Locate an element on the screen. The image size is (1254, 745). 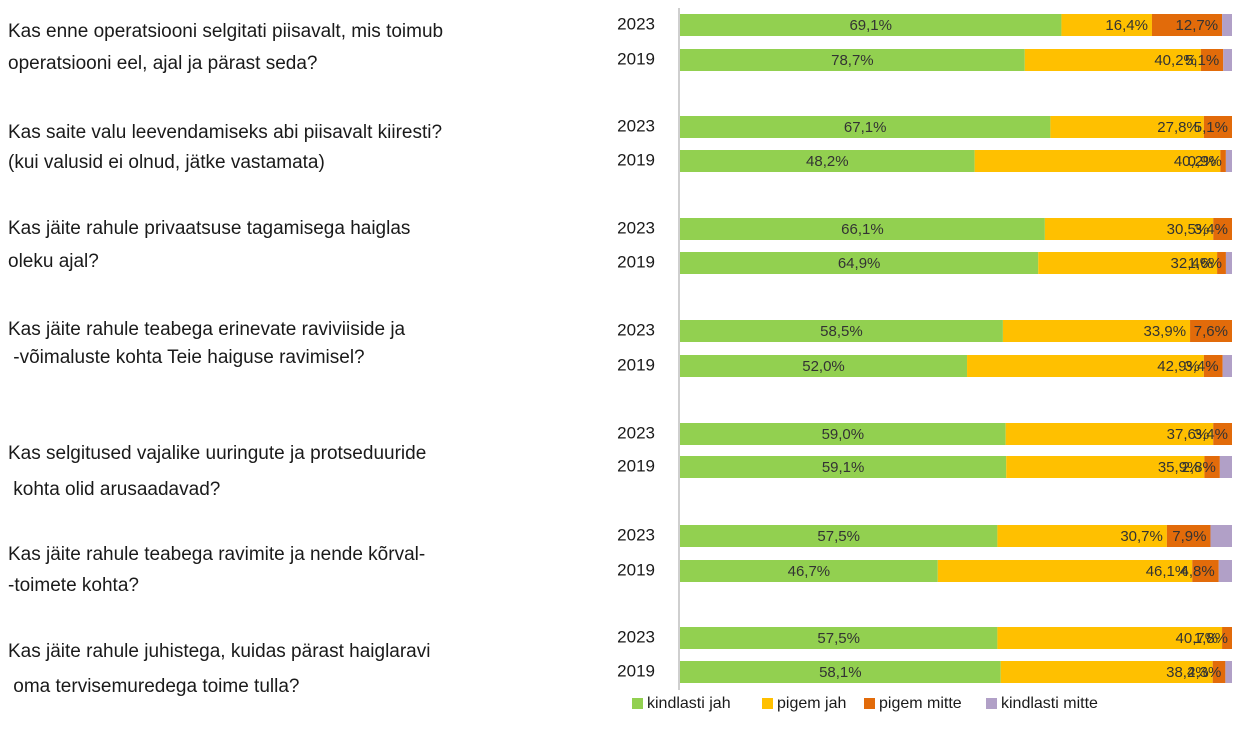
data-label: 1,6% is located at coordinates (1205, 263).